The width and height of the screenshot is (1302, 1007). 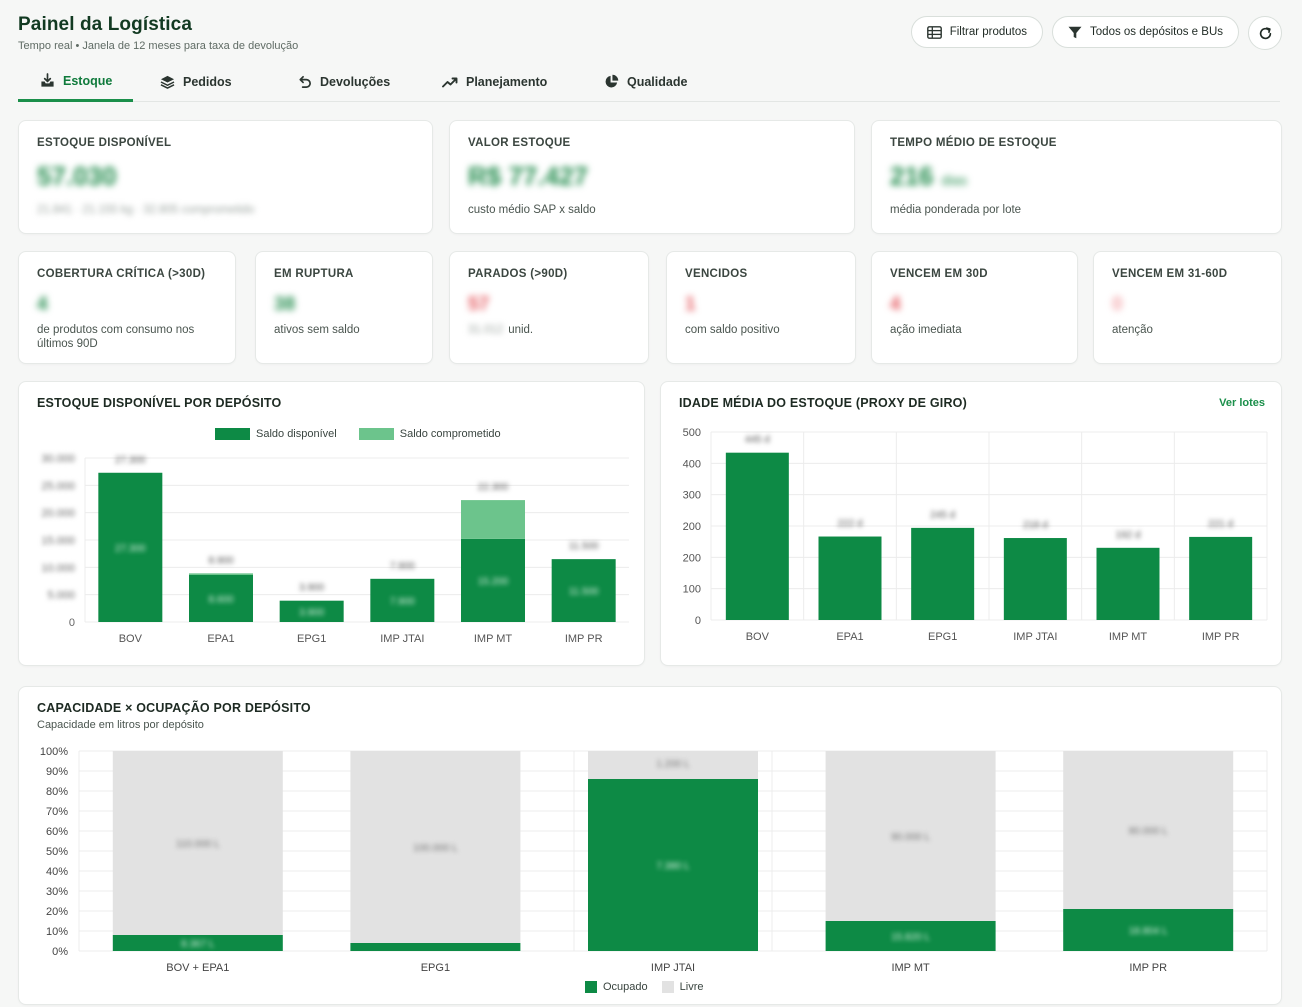 I want to click on kpi-value: 1, so click(x=690, y=304).